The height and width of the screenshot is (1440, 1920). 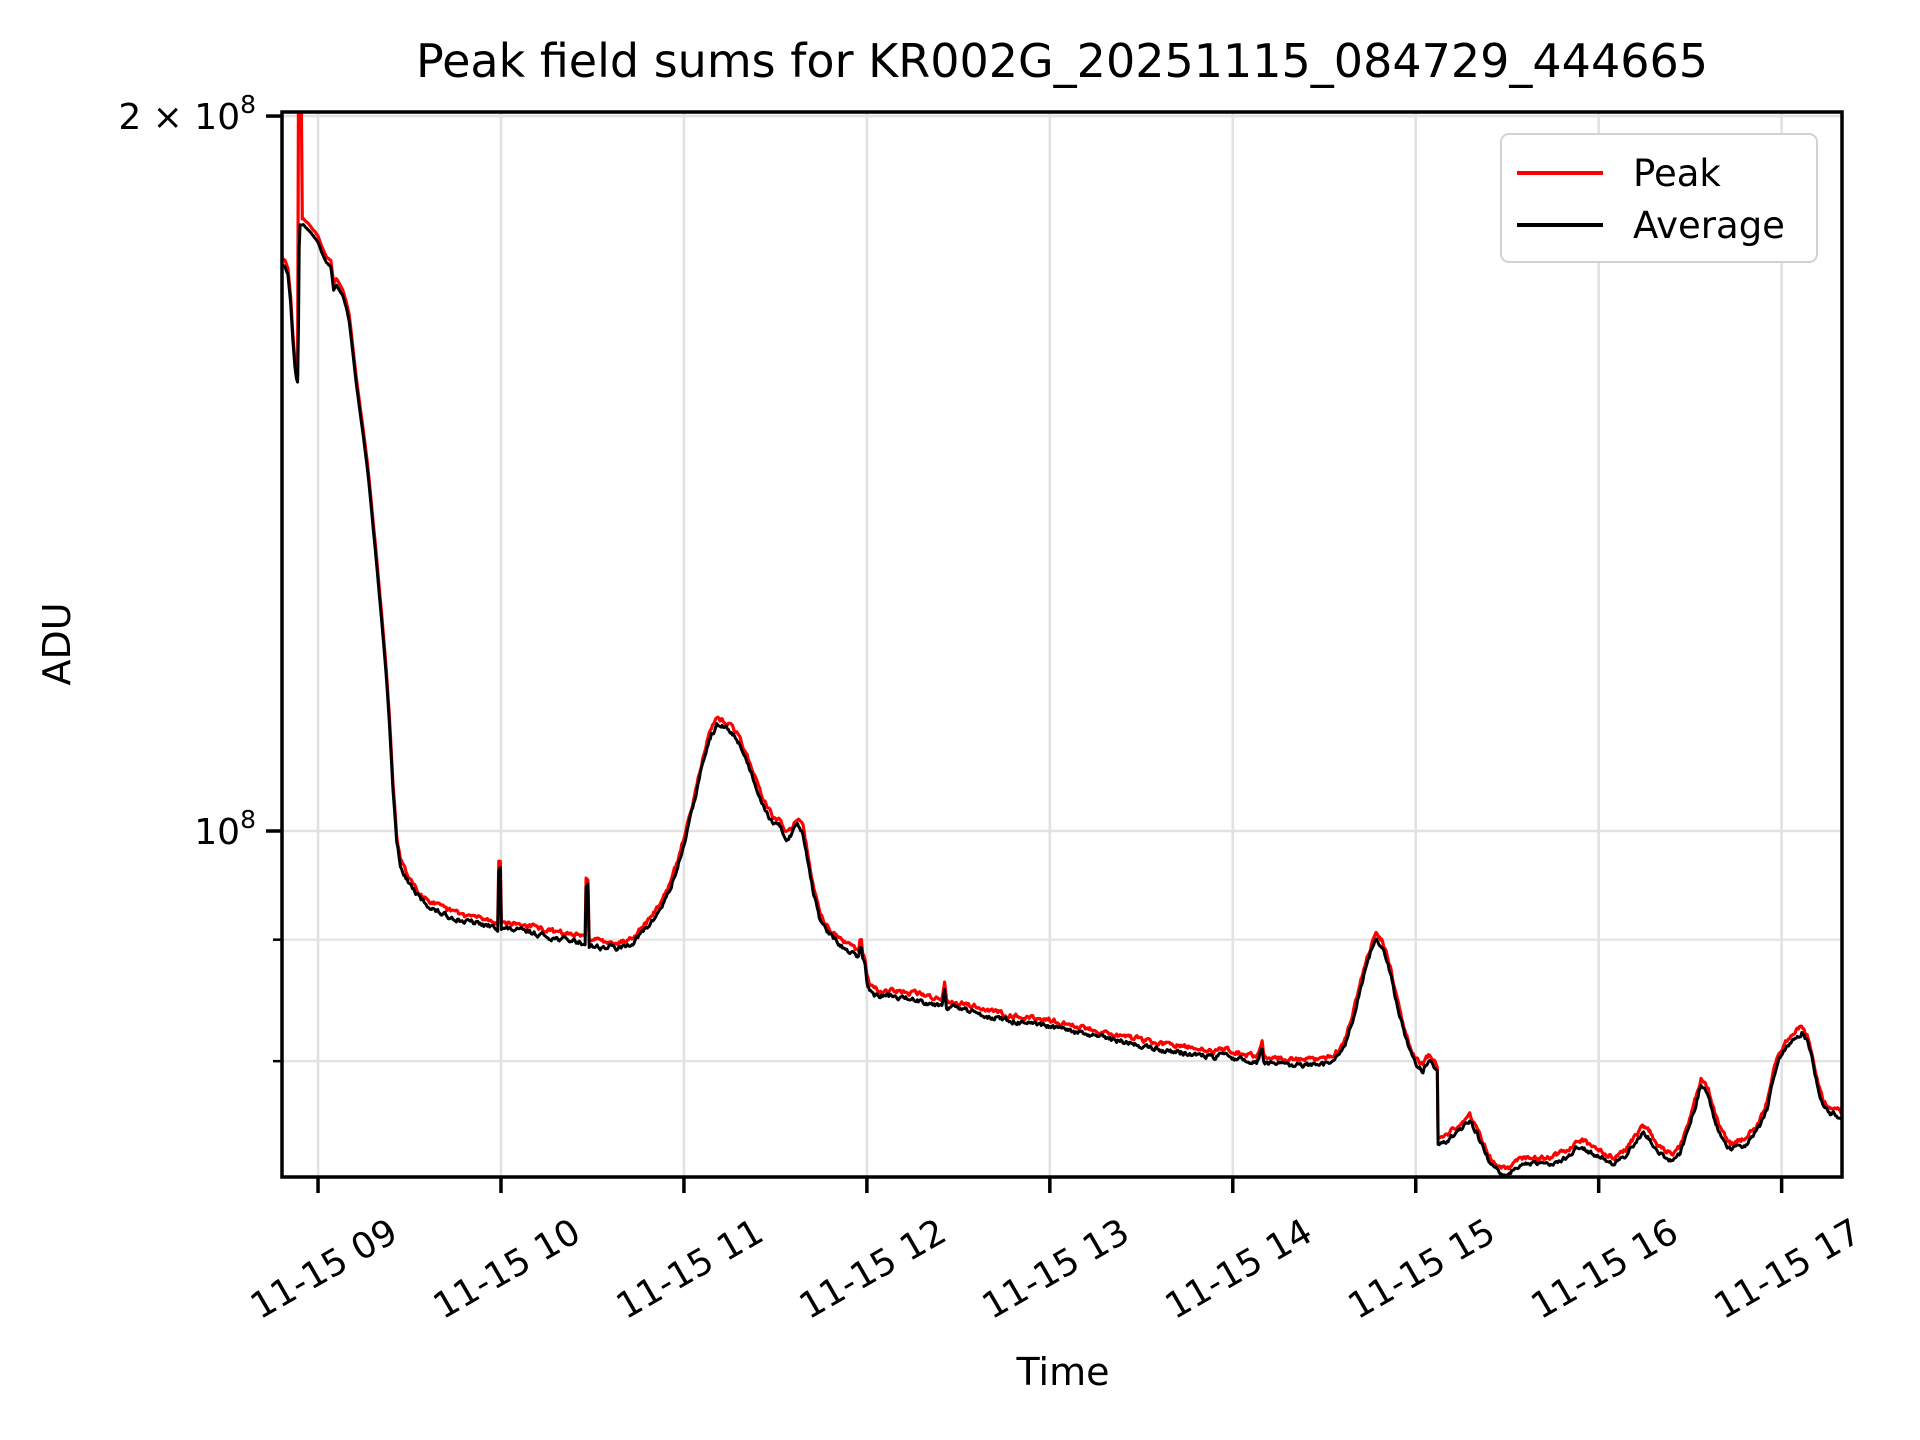 What do you see at coordinates (324, 1269) in the screenshot?
I see `svg-text: 11-15 09` at bounding box center [324, 1269].